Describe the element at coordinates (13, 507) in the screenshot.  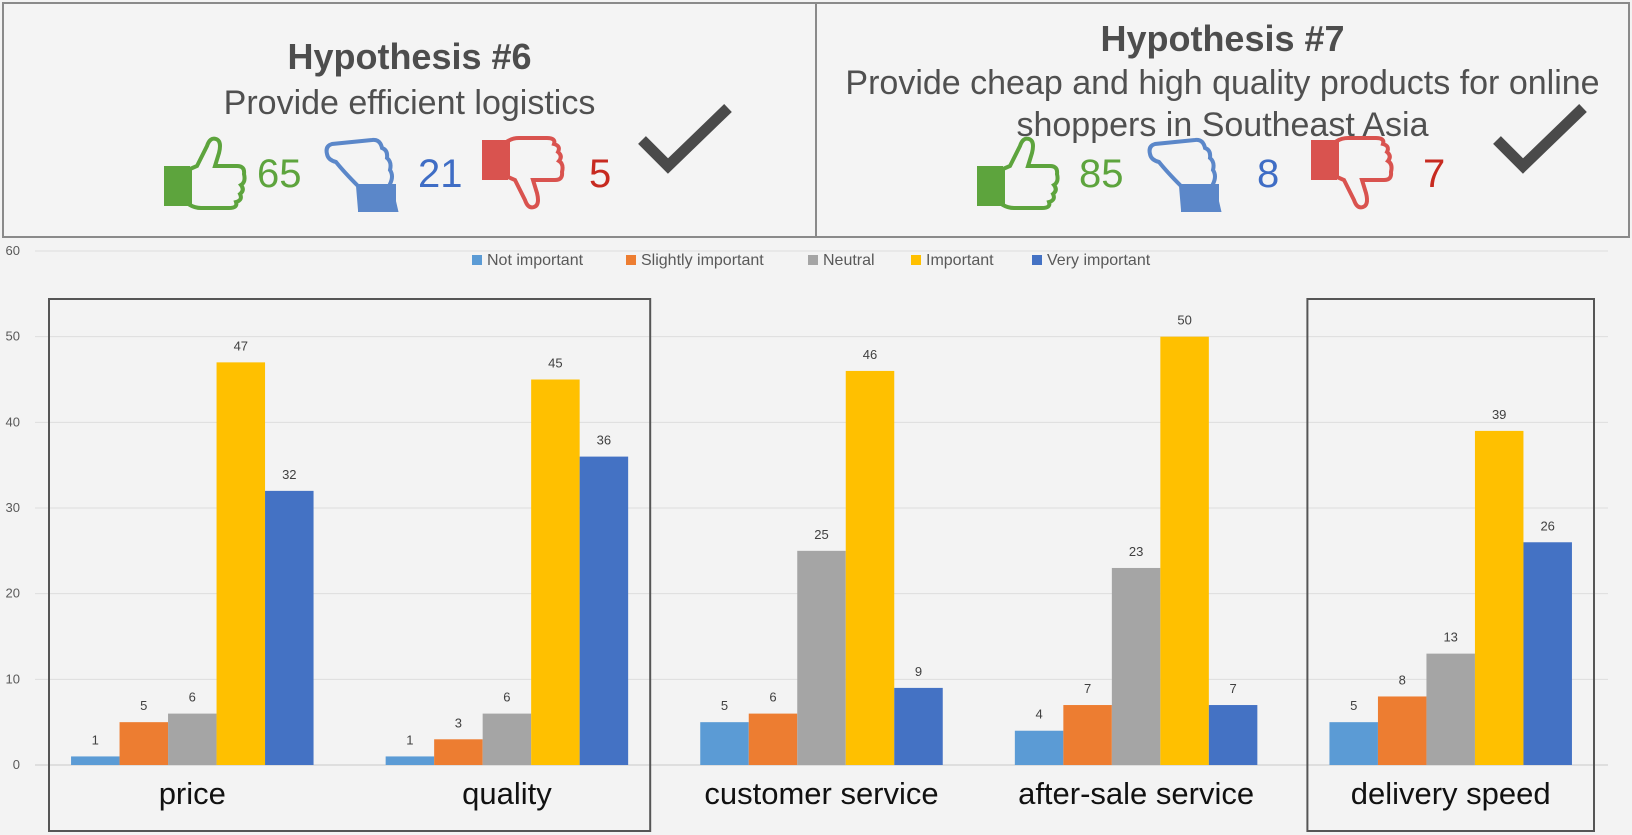
I see `y-tick-label: 30` at that location.